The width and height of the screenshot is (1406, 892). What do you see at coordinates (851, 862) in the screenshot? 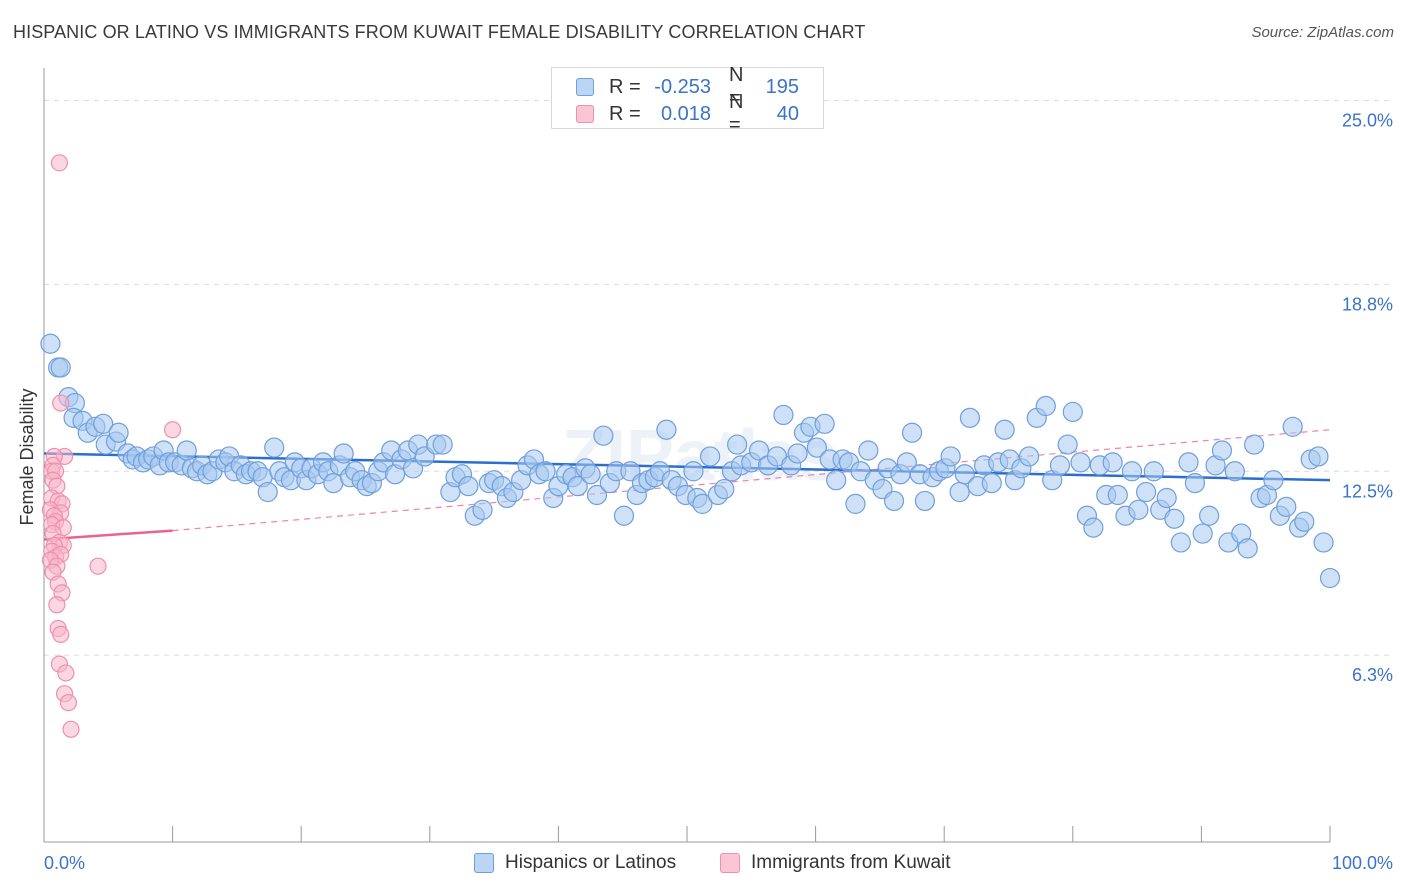
I see `legend-label-kuwait: Immigrants from Kuwait` at bounding box center [851, 862].